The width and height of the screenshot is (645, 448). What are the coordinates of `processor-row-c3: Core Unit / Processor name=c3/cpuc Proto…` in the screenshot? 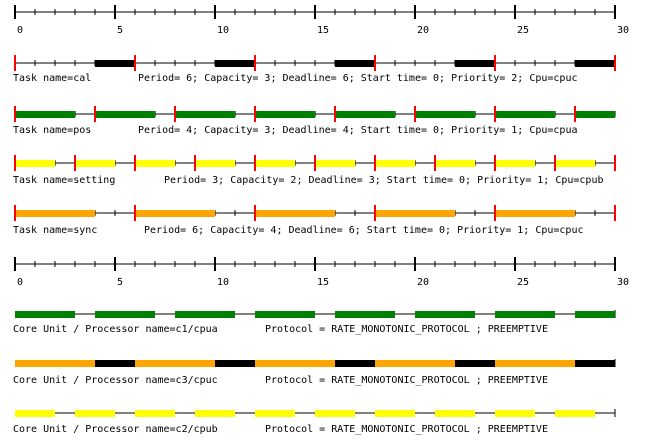 It's located at (314, 372).